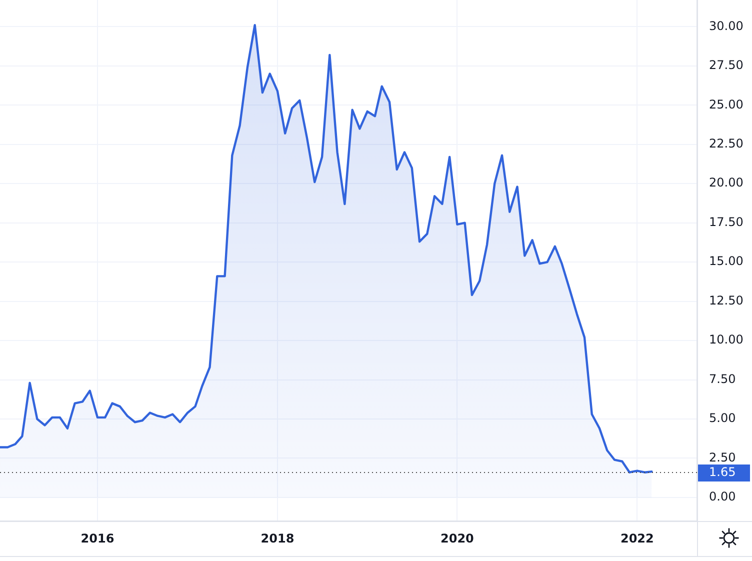  What do you see at coordinates (726, 261) in the screenshot?
I see `y-tick-label: 15.00` at bounding box center [726, 261].